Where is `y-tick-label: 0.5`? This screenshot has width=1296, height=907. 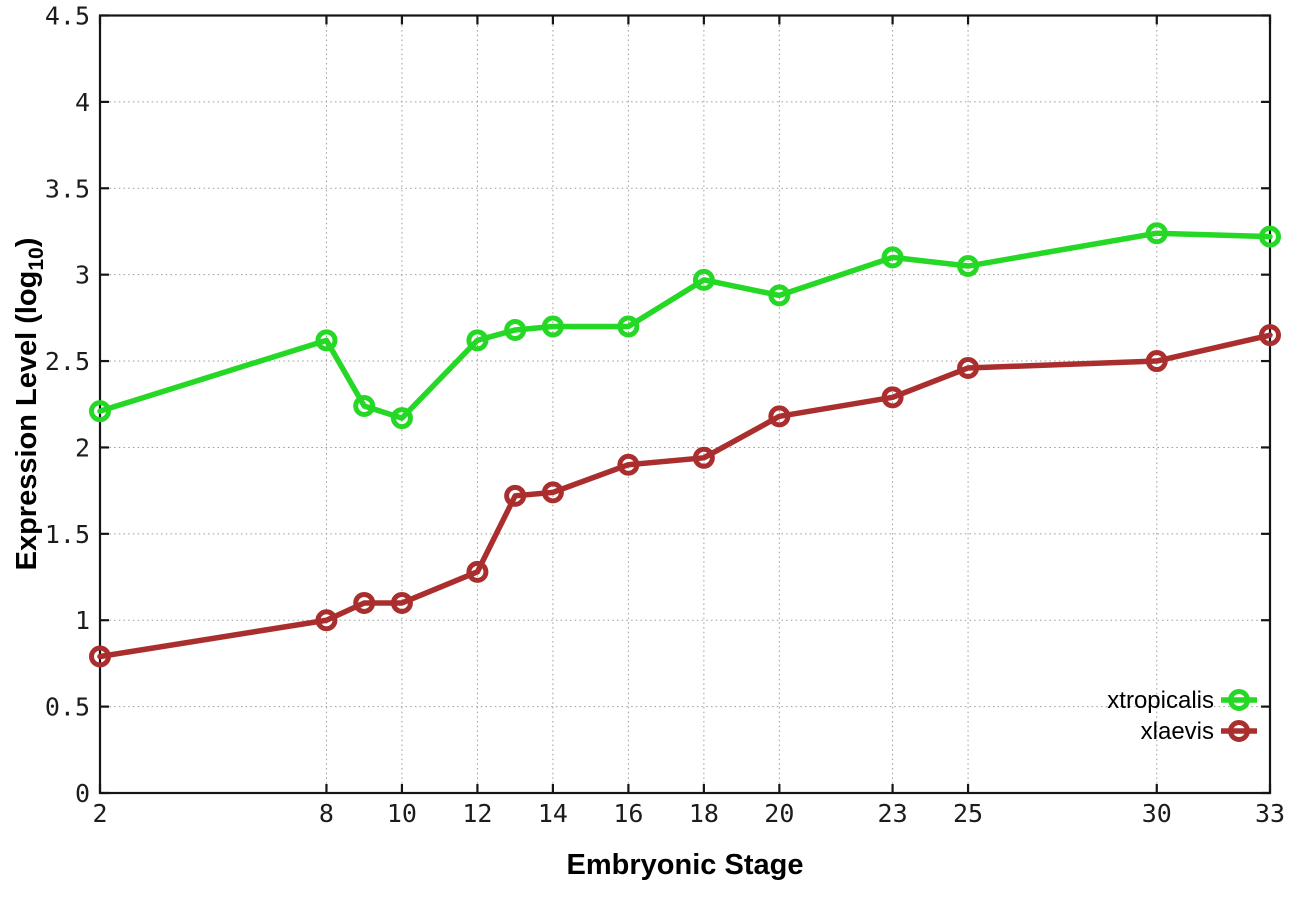
y-tick-label: 0.5 is located at coordinates (67, 707).